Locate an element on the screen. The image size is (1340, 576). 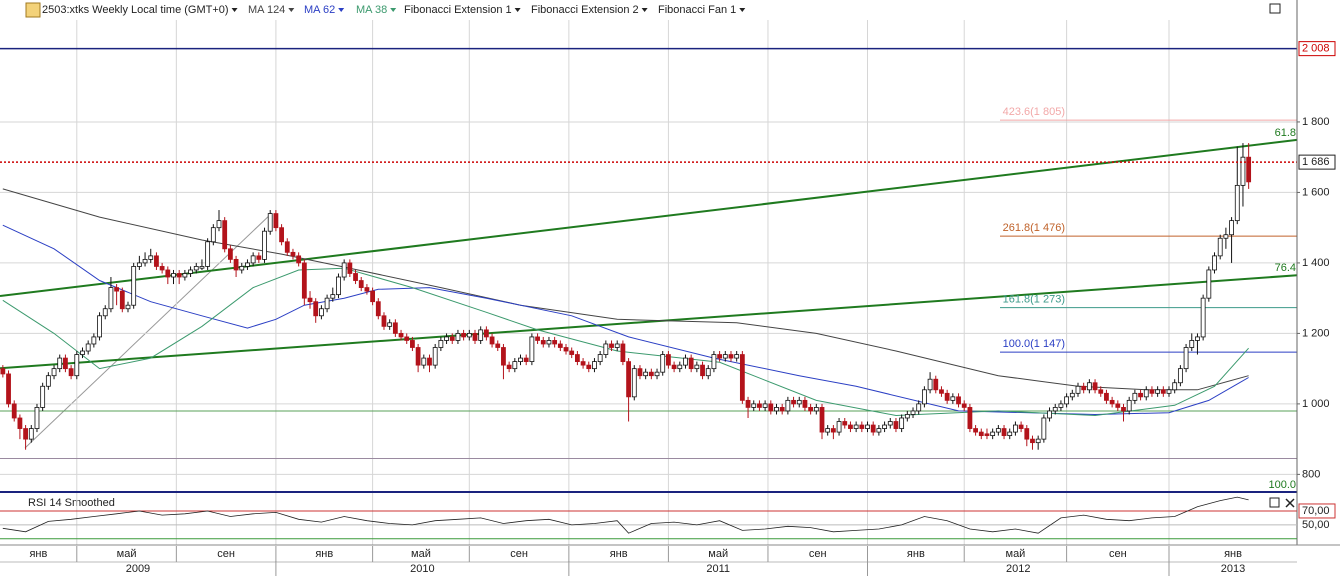
year-label: 2011 is located at coordinates (718, 569).